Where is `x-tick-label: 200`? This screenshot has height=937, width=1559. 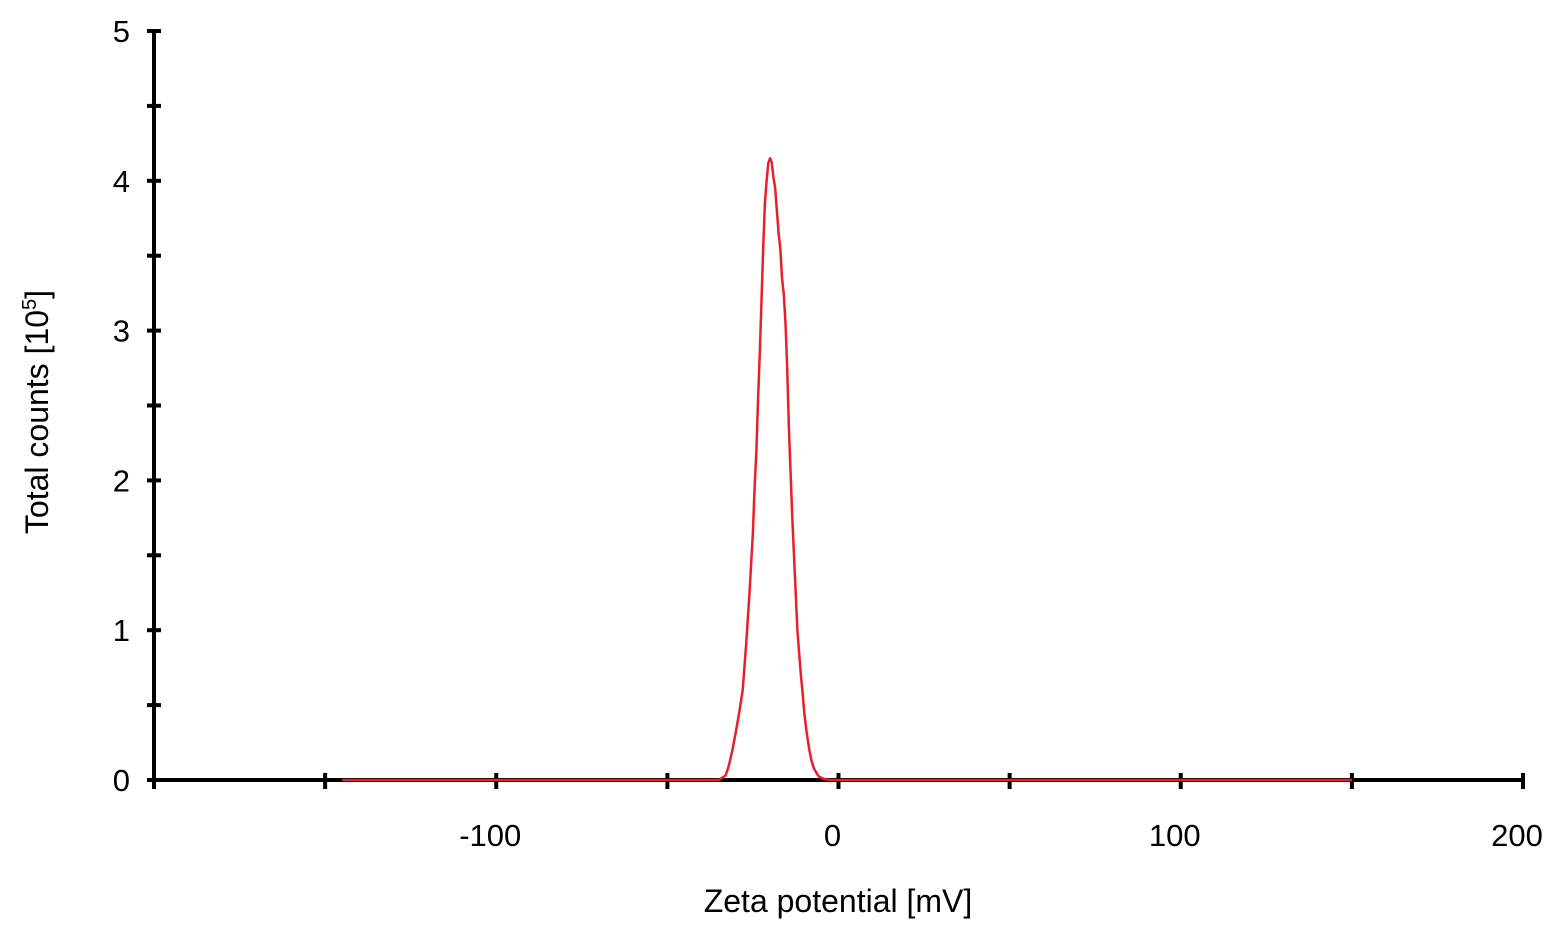
x-tick-label: 200 is located at coordinates (1517, 835).